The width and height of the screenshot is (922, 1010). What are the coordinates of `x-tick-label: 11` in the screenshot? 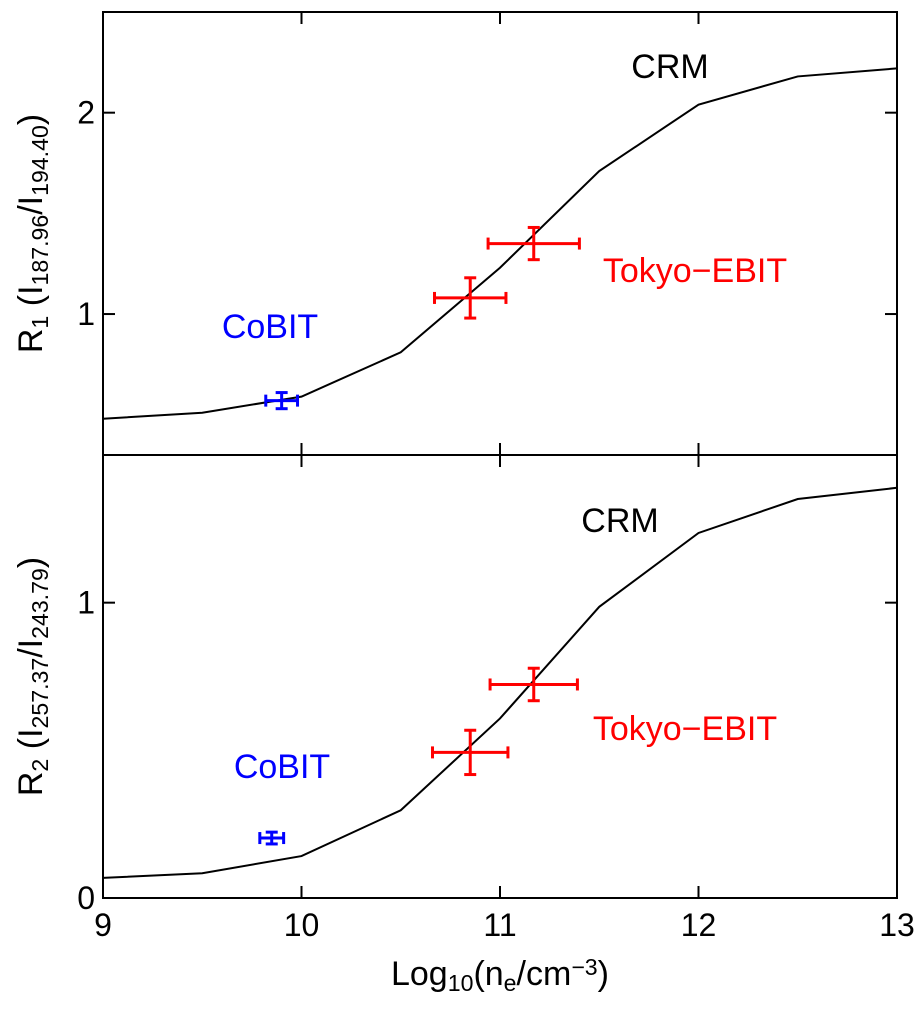 It's located at (499, 925).